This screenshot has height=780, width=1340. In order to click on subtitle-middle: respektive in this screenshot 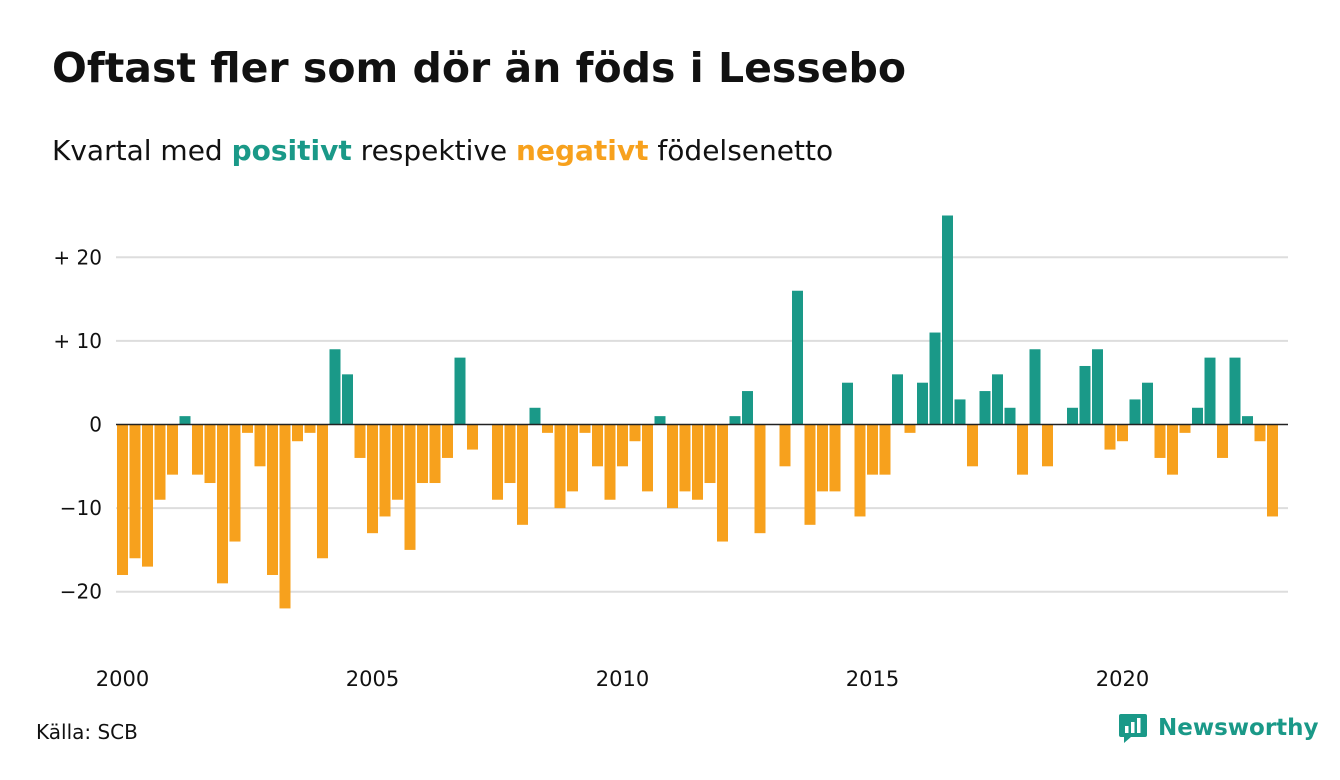, I will do `click(434, 150)`.